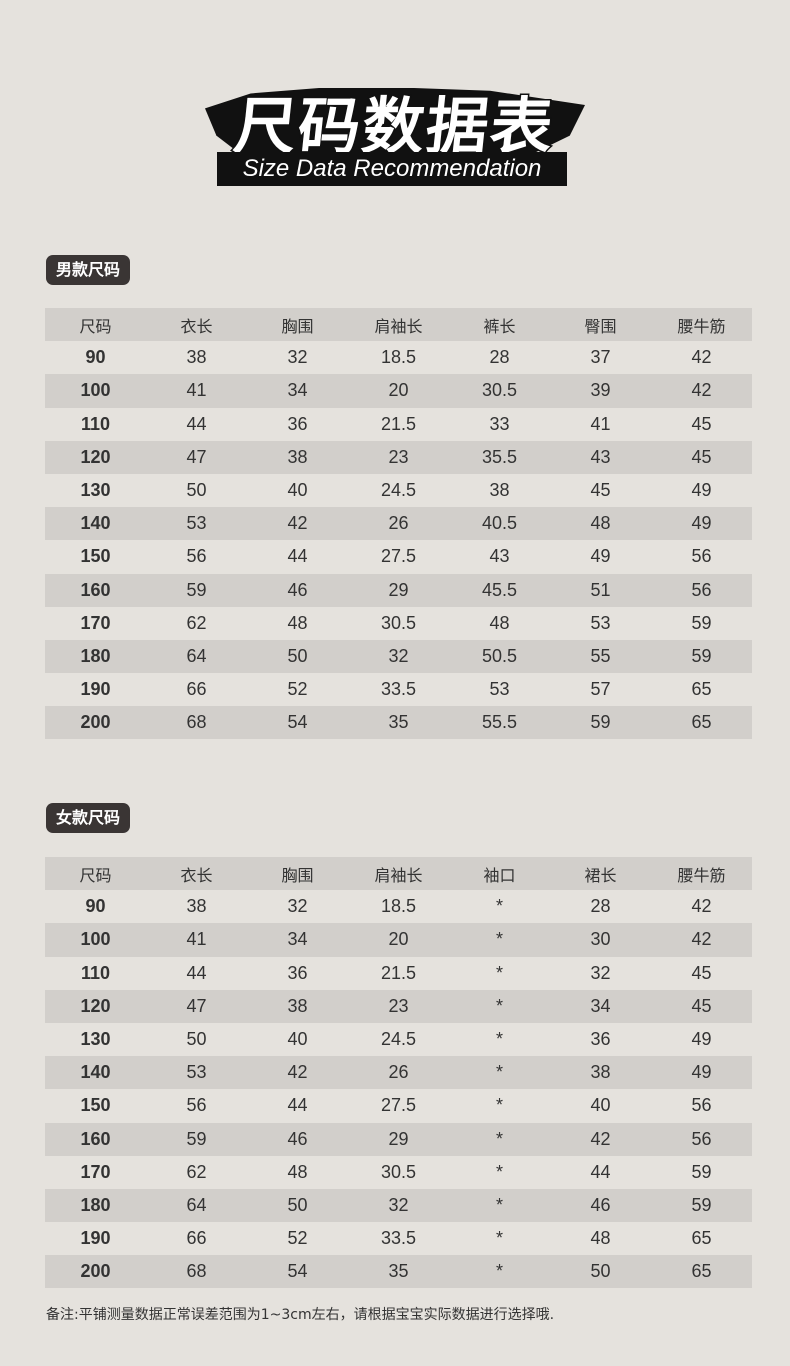 This screenshot has height=1366, width=790. I want to click on table-row: 140 53 42 26 * 38 49, so click(398, 1073).